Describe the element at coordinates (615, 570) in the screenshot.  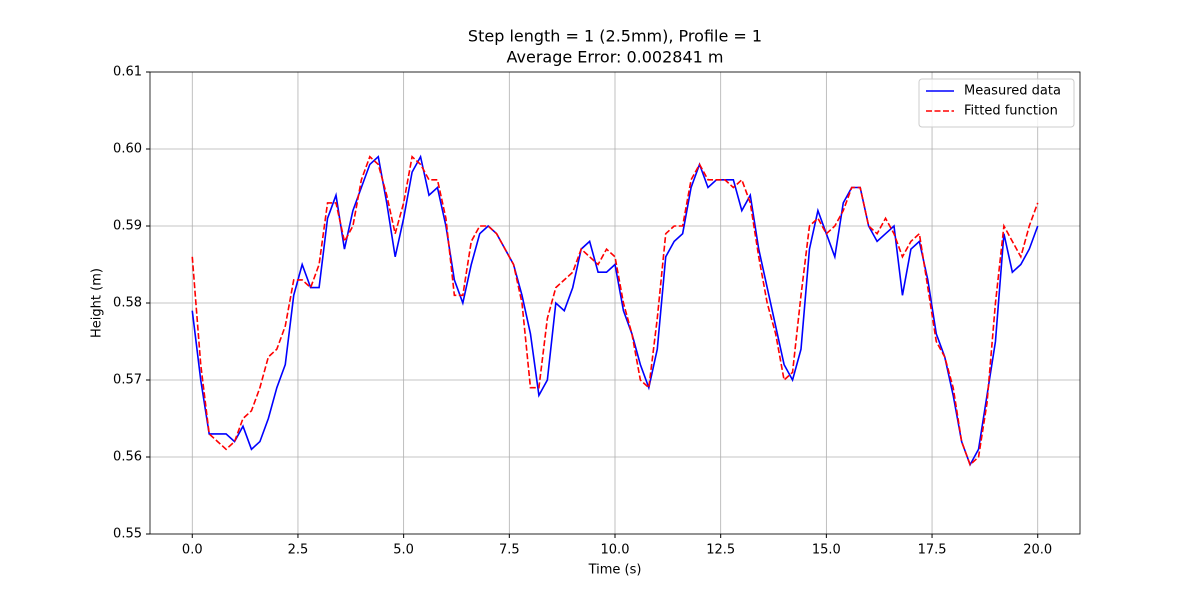
I see `x-axis-label: Time (s)` at that location.